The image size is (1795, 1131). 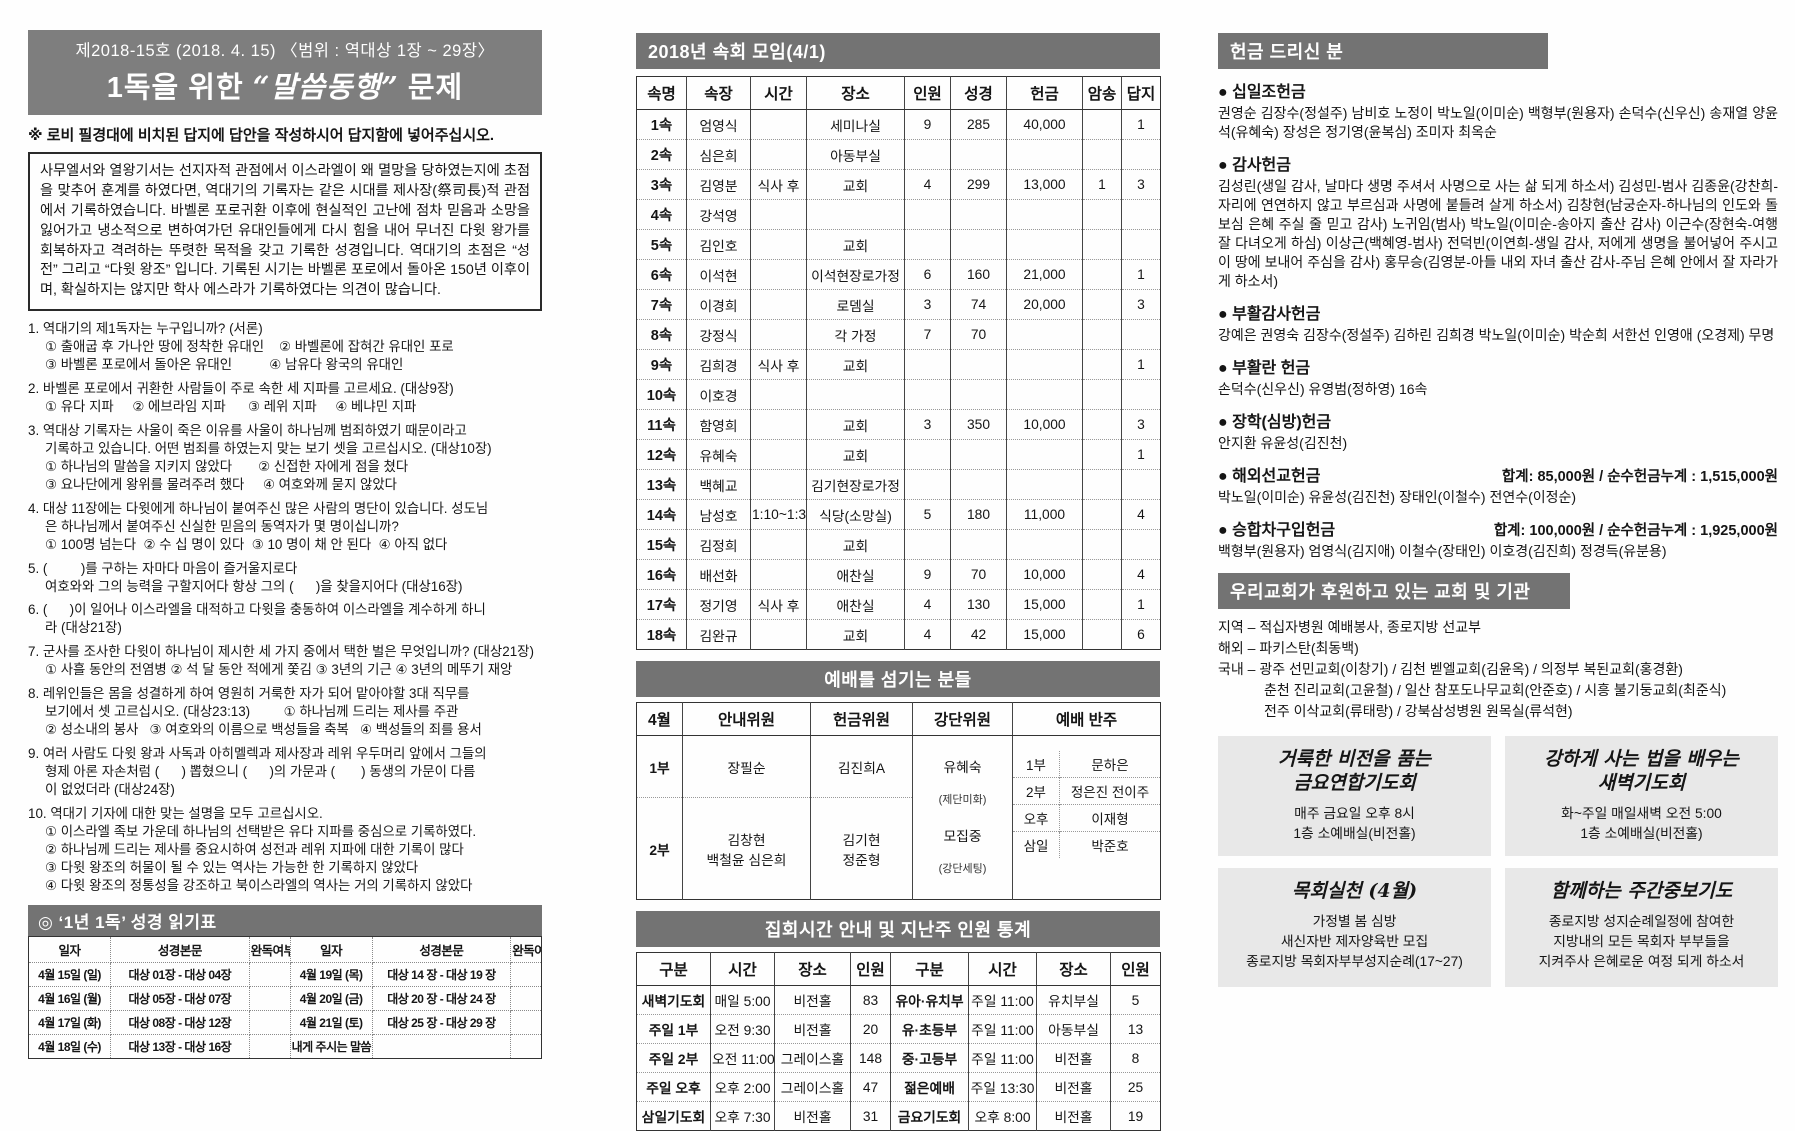 What do you see at coordinates (898, 1058) in the screenshot?
I see `table-row: 주일 2부 오전 11:00 그레이스홀 148 중·고등부 주일 11:00 비전홀 8` at bounding box center [898, 1058].